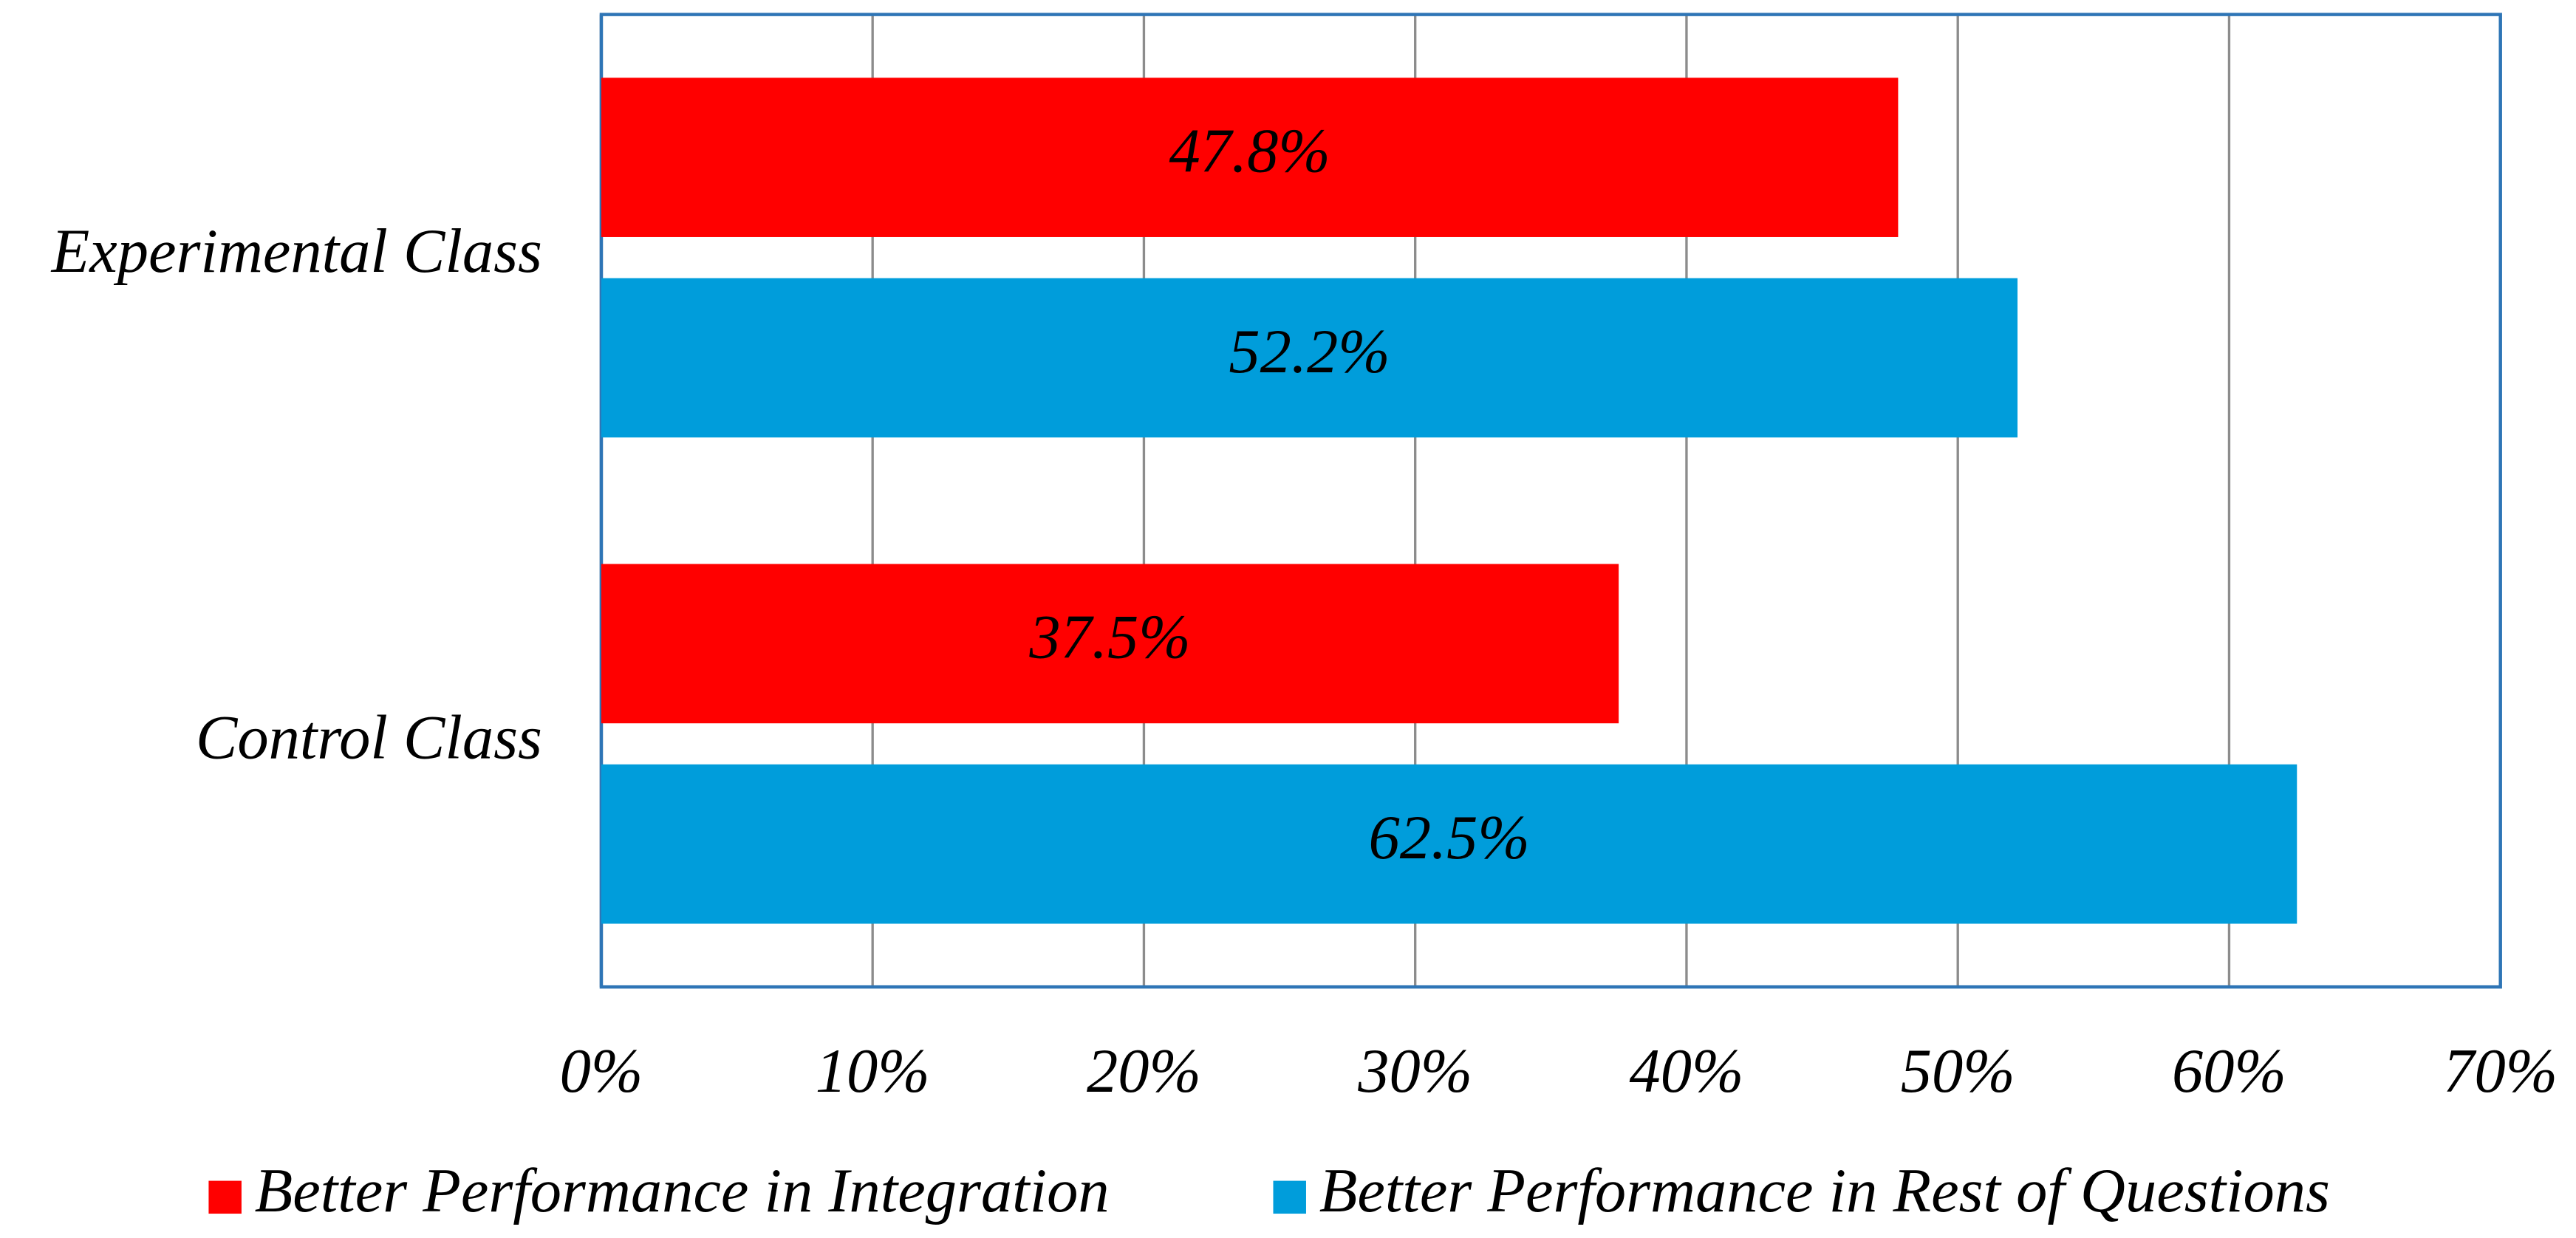  Describe the element at coordinates (369, 737) in the screenshot. I see `y-tick-label: Control Class` at that location.